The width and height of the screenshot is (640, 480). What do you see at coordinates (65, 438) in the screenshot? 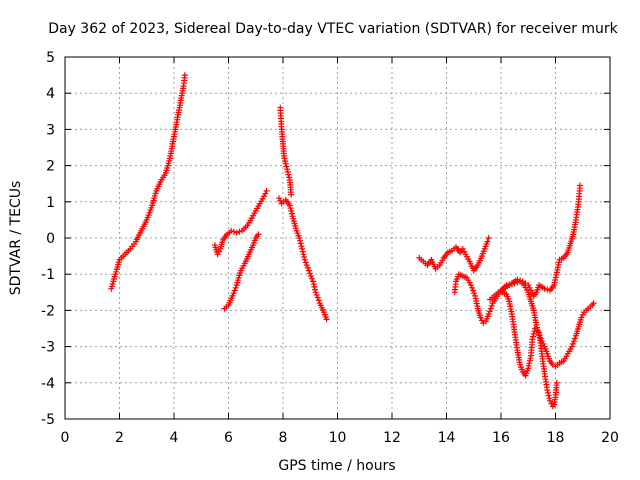
I see `x-tick-label: 0` at bounding box center [65, 438].